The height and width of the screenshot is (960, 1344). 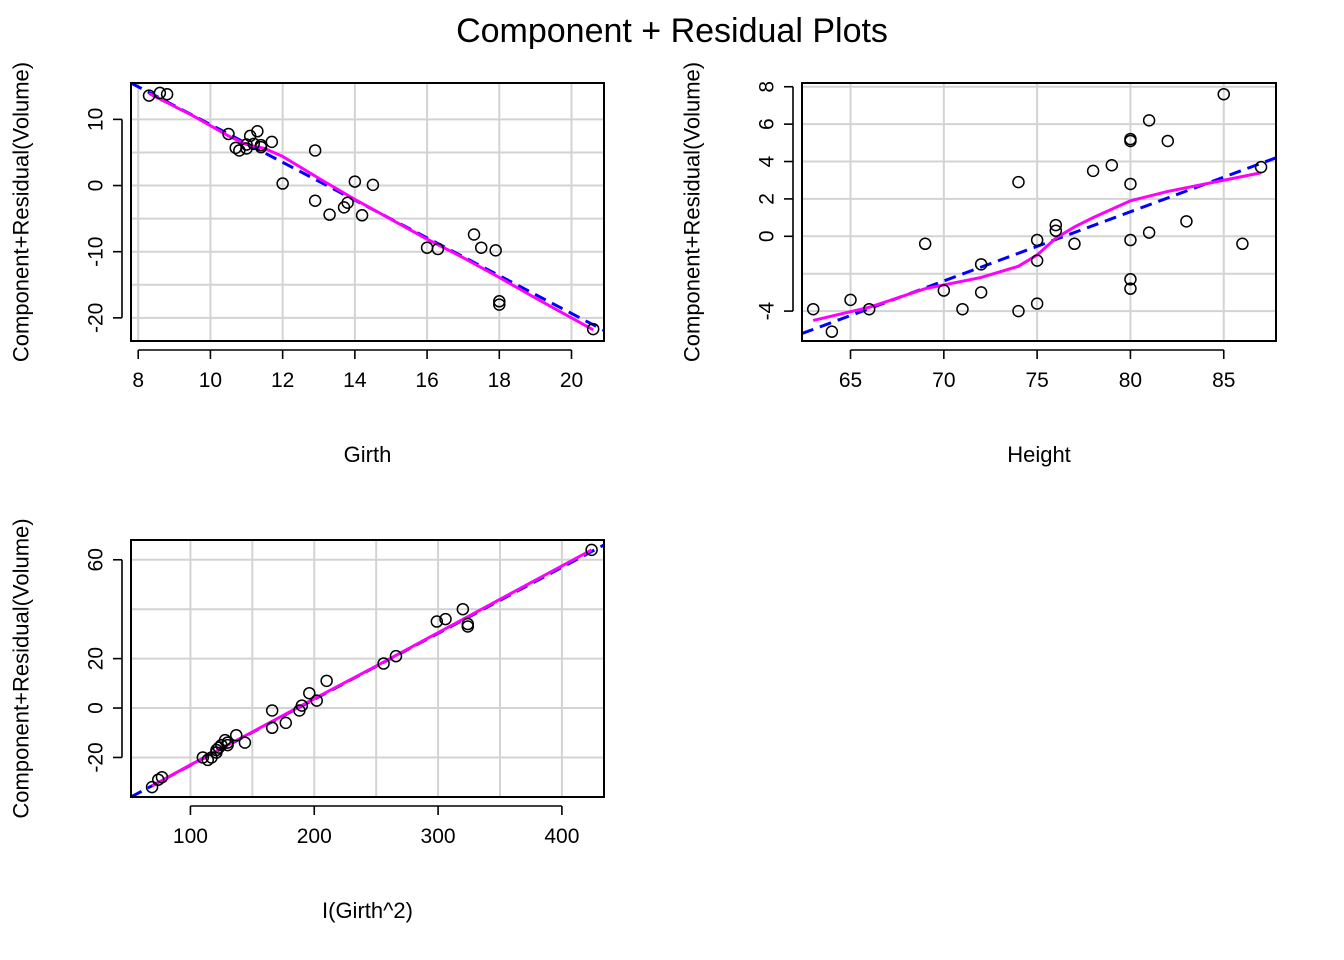 I want to click on x-tick-label: 16, so click(x=426, y=380).